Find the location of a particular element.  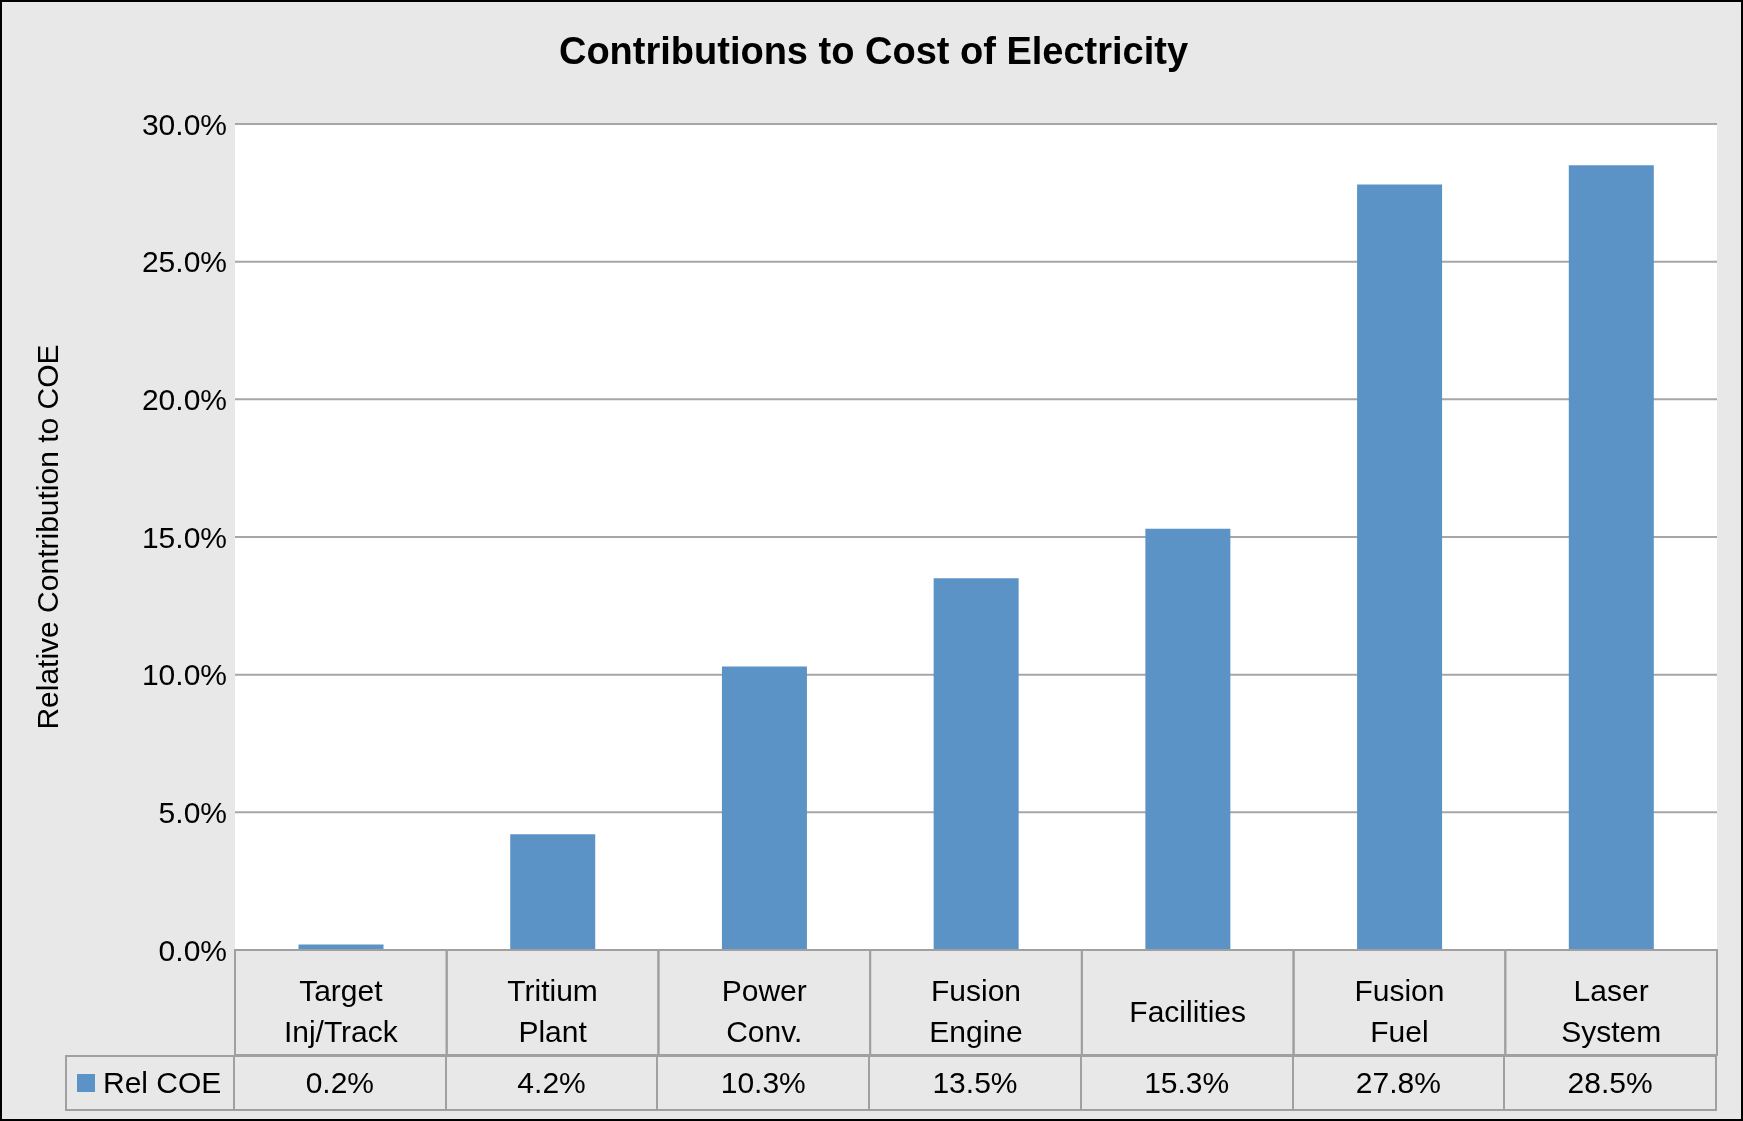

x-tick-label: Power Conv. is located at coordinates (764, 1011).